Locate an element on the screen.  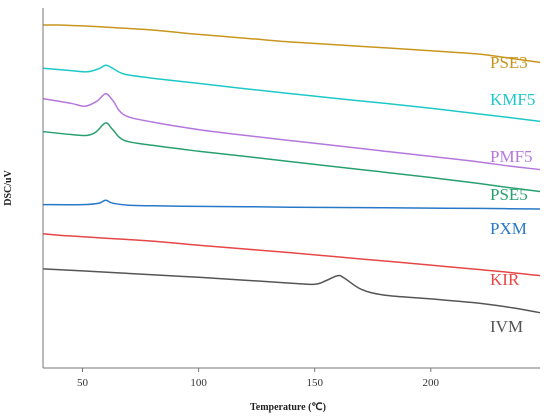
x-tick-label: 150 is located at coordinates (314, 383).